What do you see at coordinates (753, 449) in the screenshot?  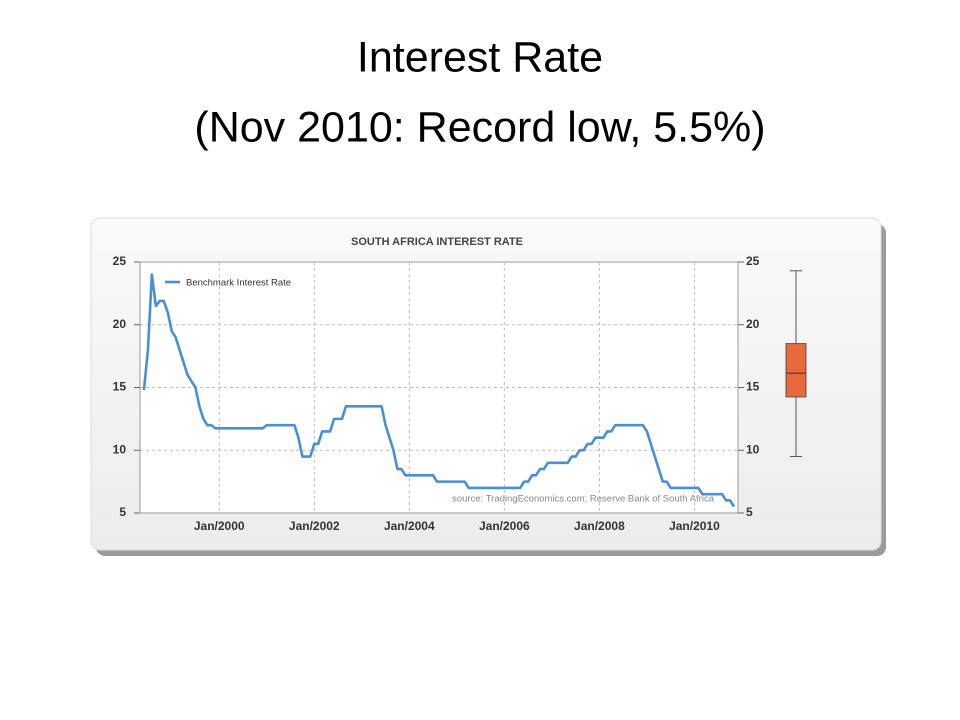 I see `y2-tick-label: 10` at bounding box center [753, 449].